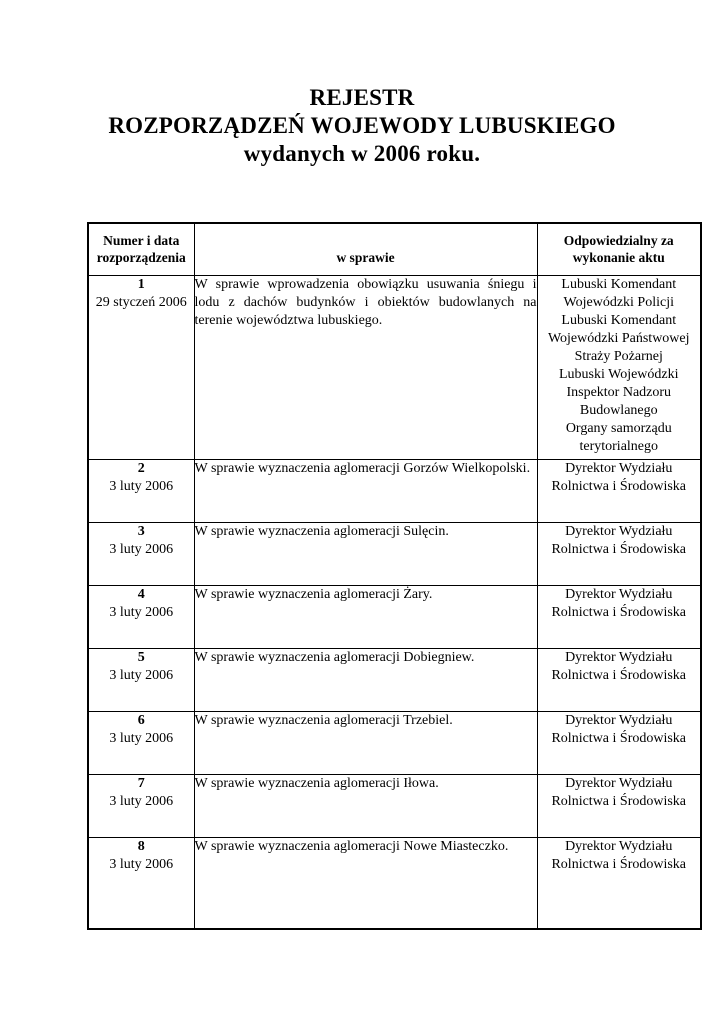  I want to click on regulation-number: 5, so click(141, 657).